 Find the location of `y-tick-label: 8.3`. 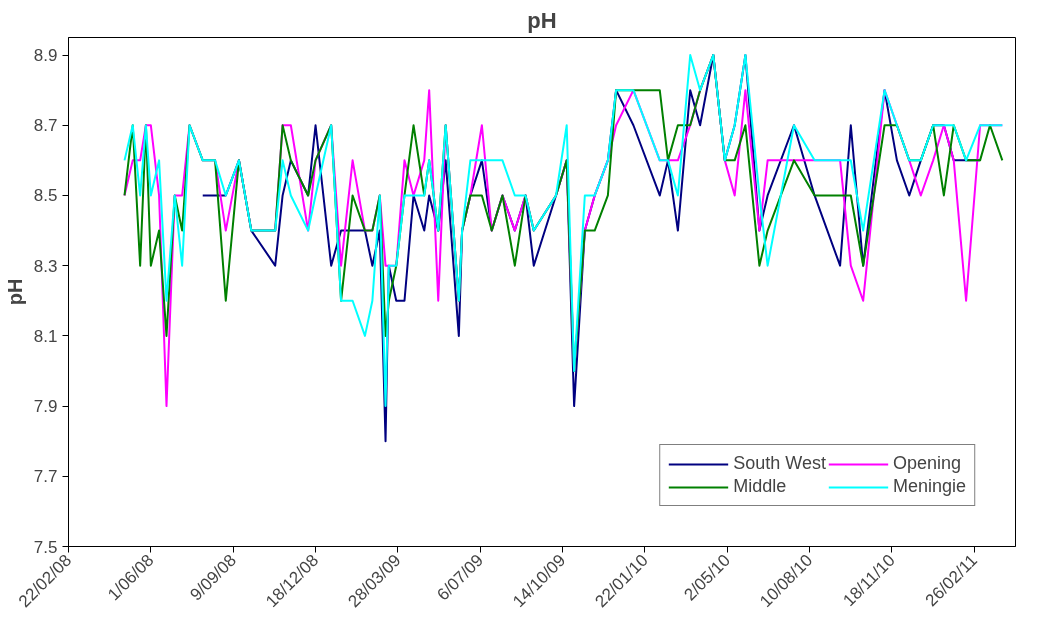

y-tick-label: 8.3 is located at coordinates (45, 266).